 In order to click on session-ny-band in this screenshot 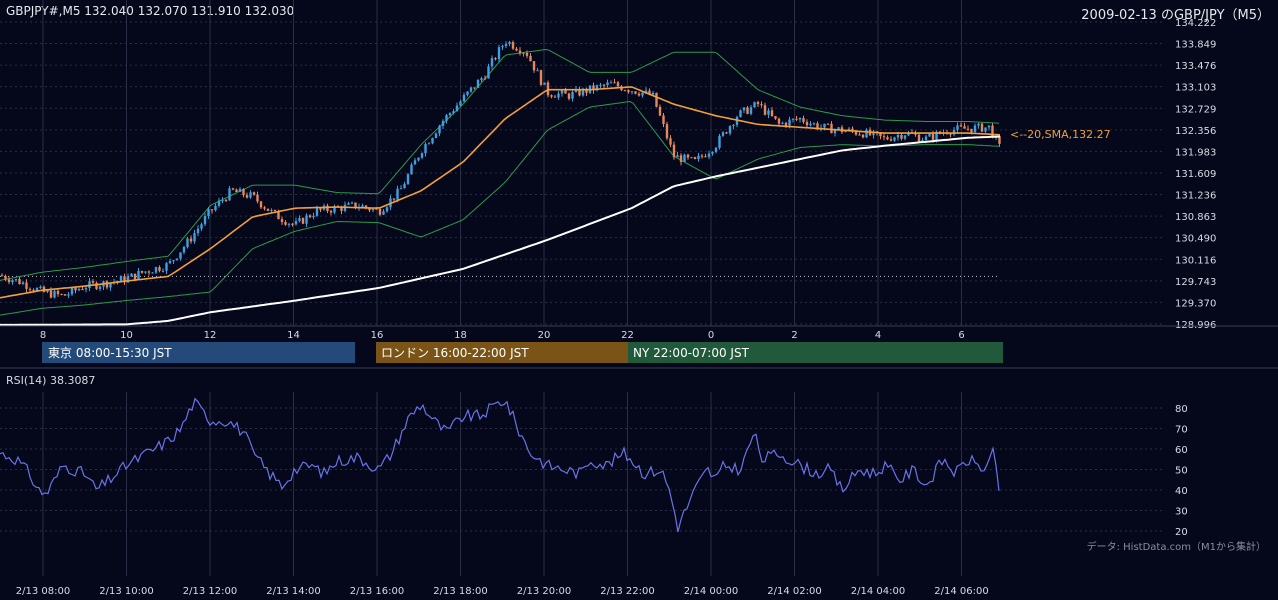, I will do `click(815, 352)`.